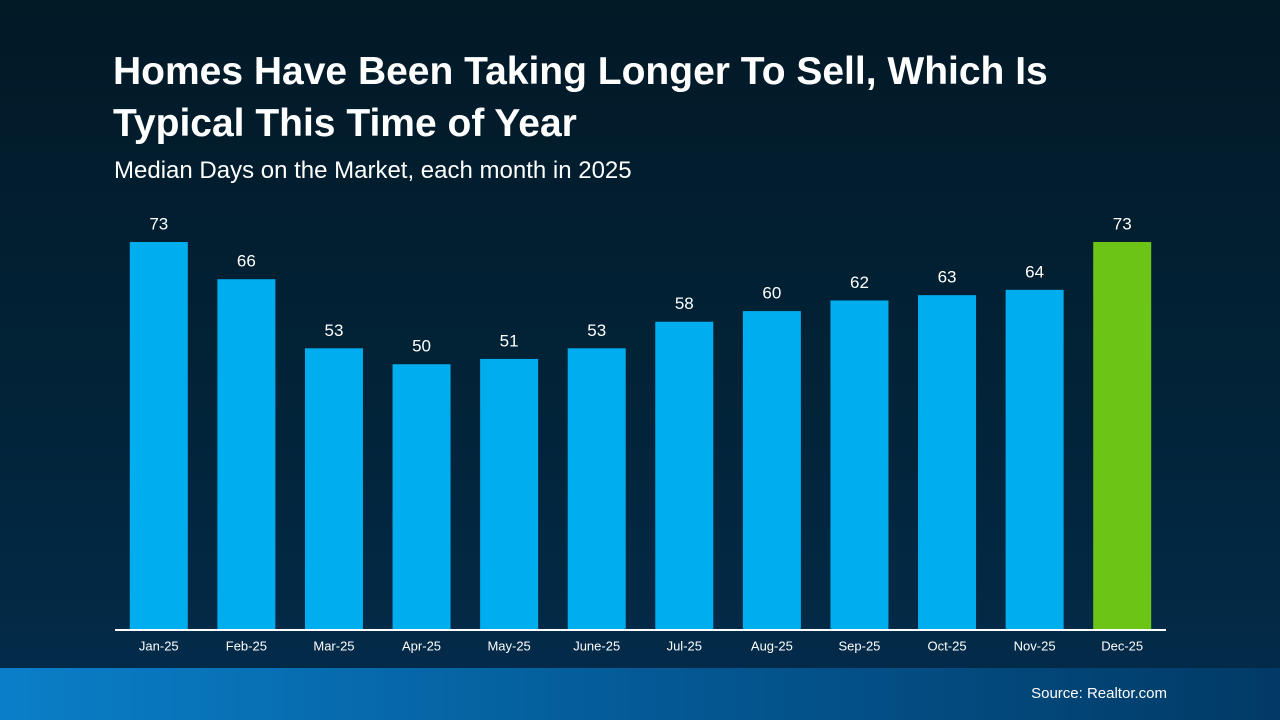  Describe the element at coordinates (684, 303) in the screenshot. I see `data-label: 58` at that location.